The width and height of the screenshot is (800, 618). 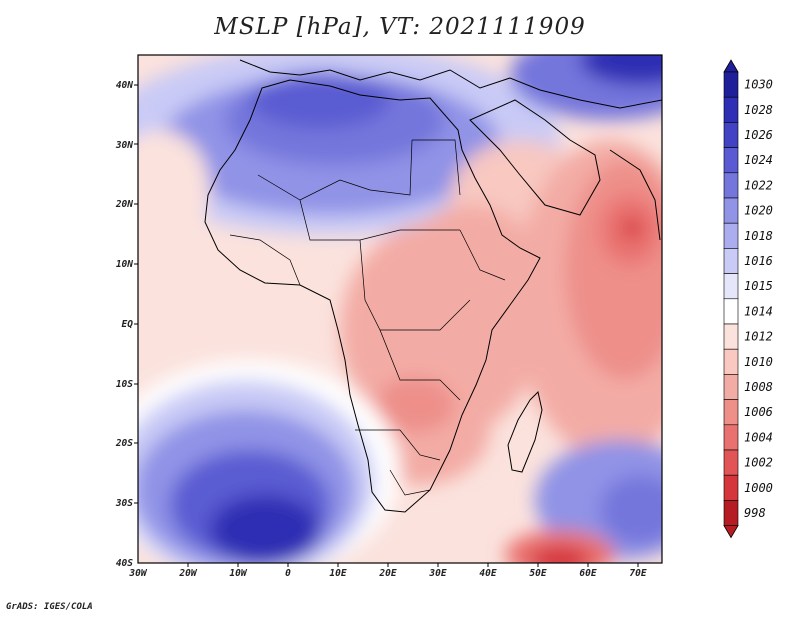 What do you see at coordinates (758, 110) in the screenshot?
I see `colorbar-label: 1028` at bounding box center [758, 110].